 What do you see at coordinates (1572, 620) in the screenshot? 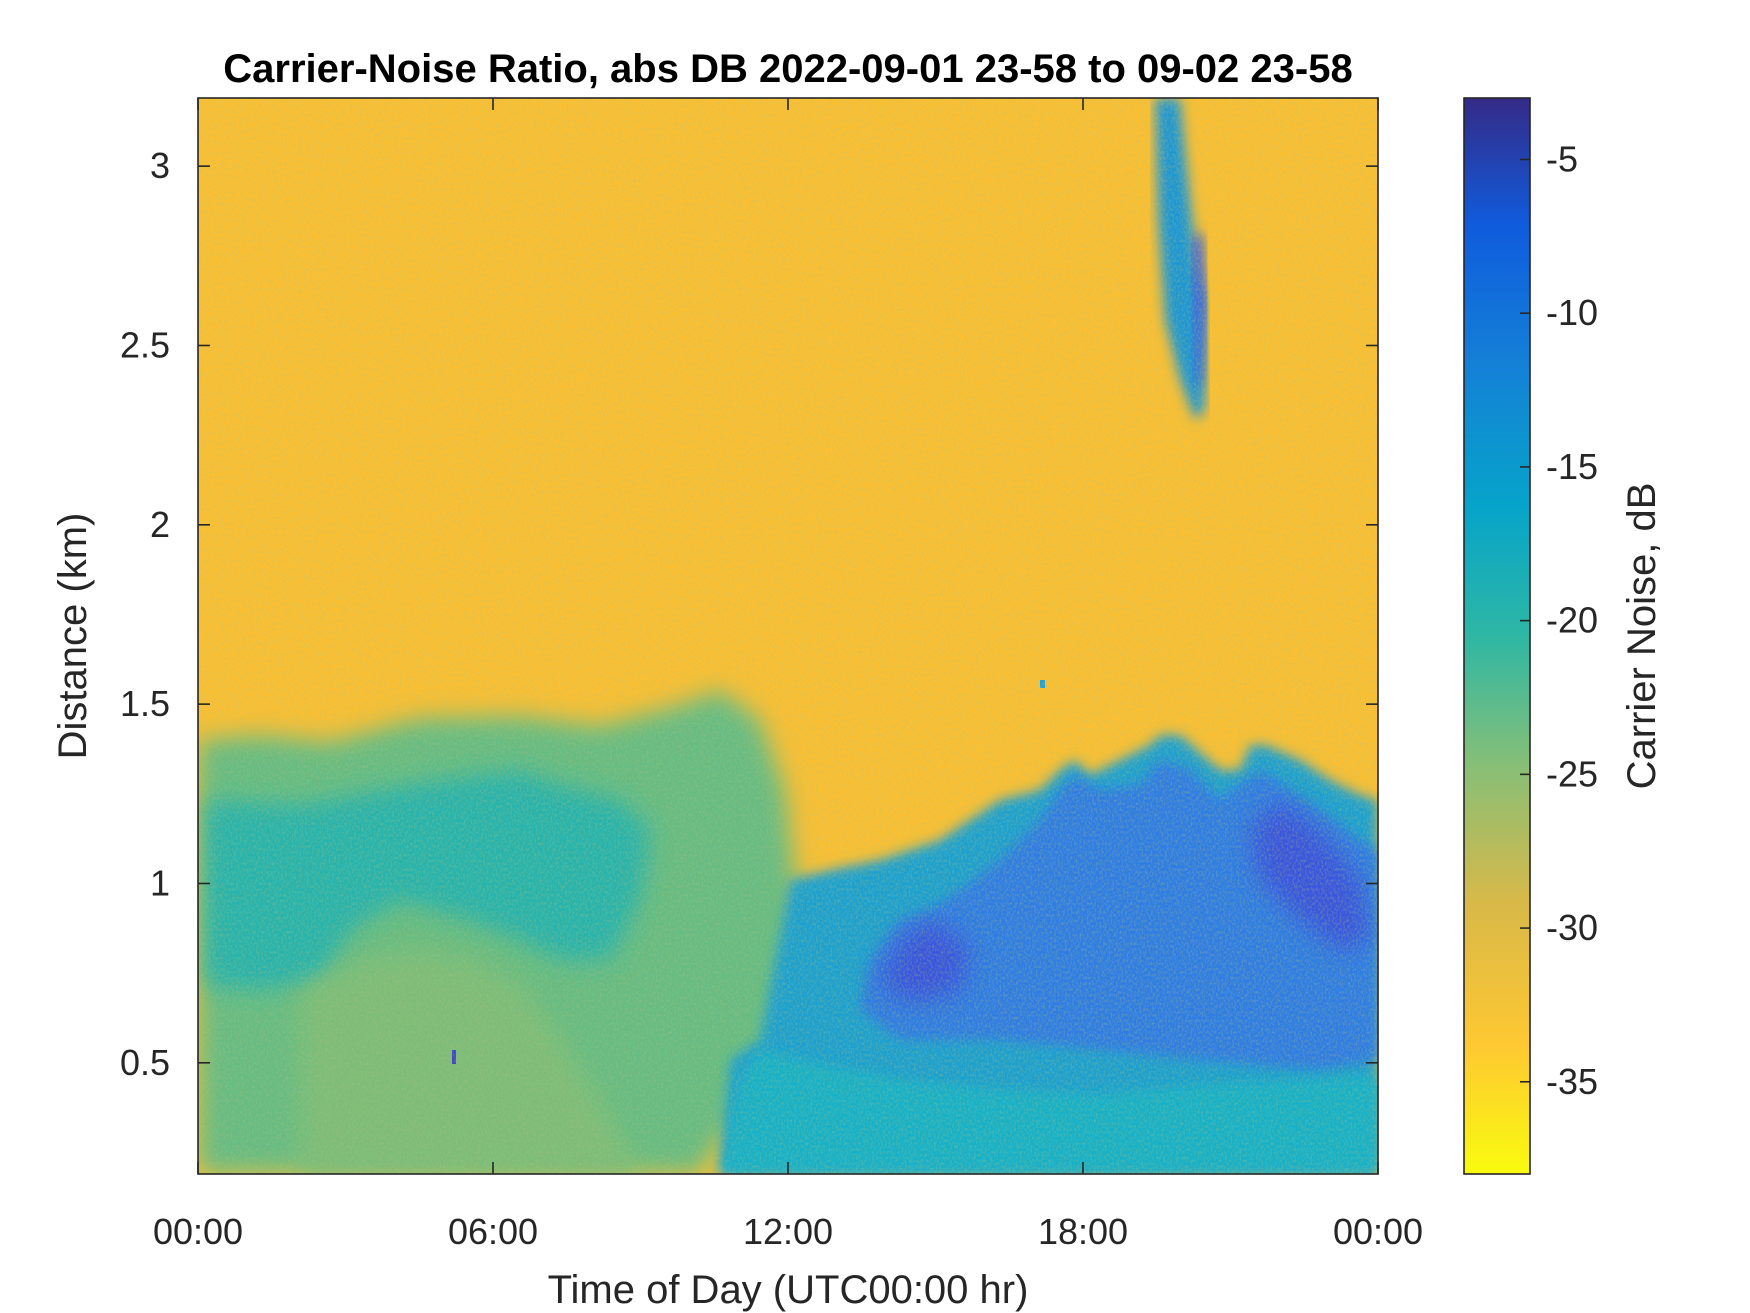
I see `colorbar-tick-label: -20` at bounding box center [1572, 620].